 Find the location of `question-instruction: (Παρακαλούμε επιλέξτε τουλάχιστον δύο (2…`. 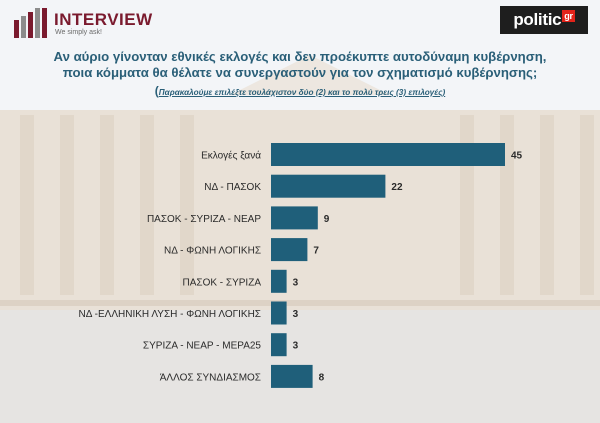

question-instruction: (Παρακαλούμε επιλέξτε τουλάχιστον δύο (2… is located at coordinates (300, 91).